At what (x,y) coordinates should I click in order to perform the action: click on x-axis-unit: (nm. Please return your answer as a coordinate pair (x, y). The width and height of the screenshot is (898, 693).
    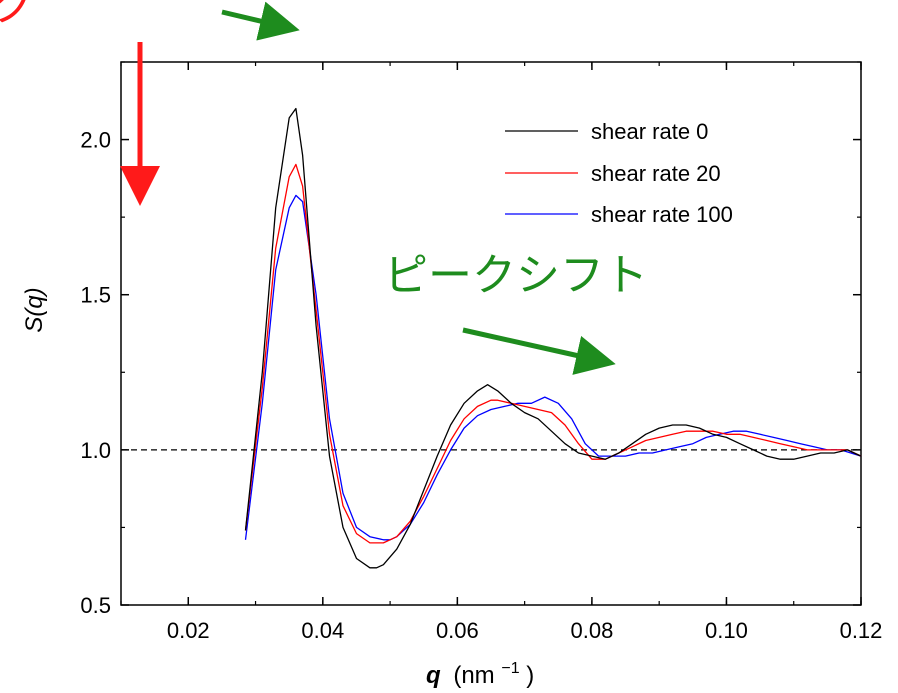
    Looking at the image, I should click on (473, 675).